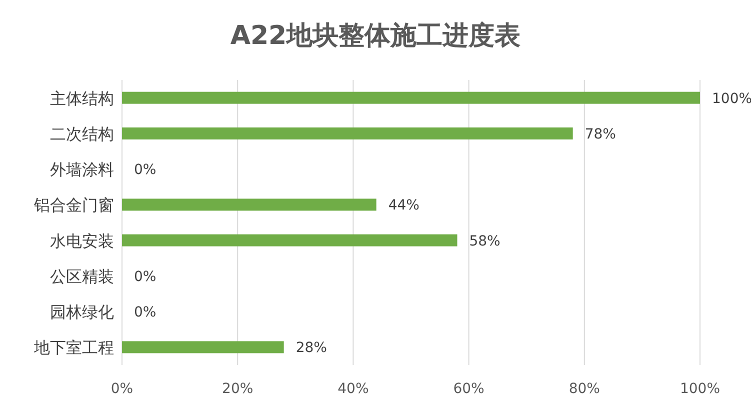  What do you see at coordinates (375, 36) in the screenshot?
I see `chart-title: A22地块整体施工进度表` at bounding box center [375, 36].